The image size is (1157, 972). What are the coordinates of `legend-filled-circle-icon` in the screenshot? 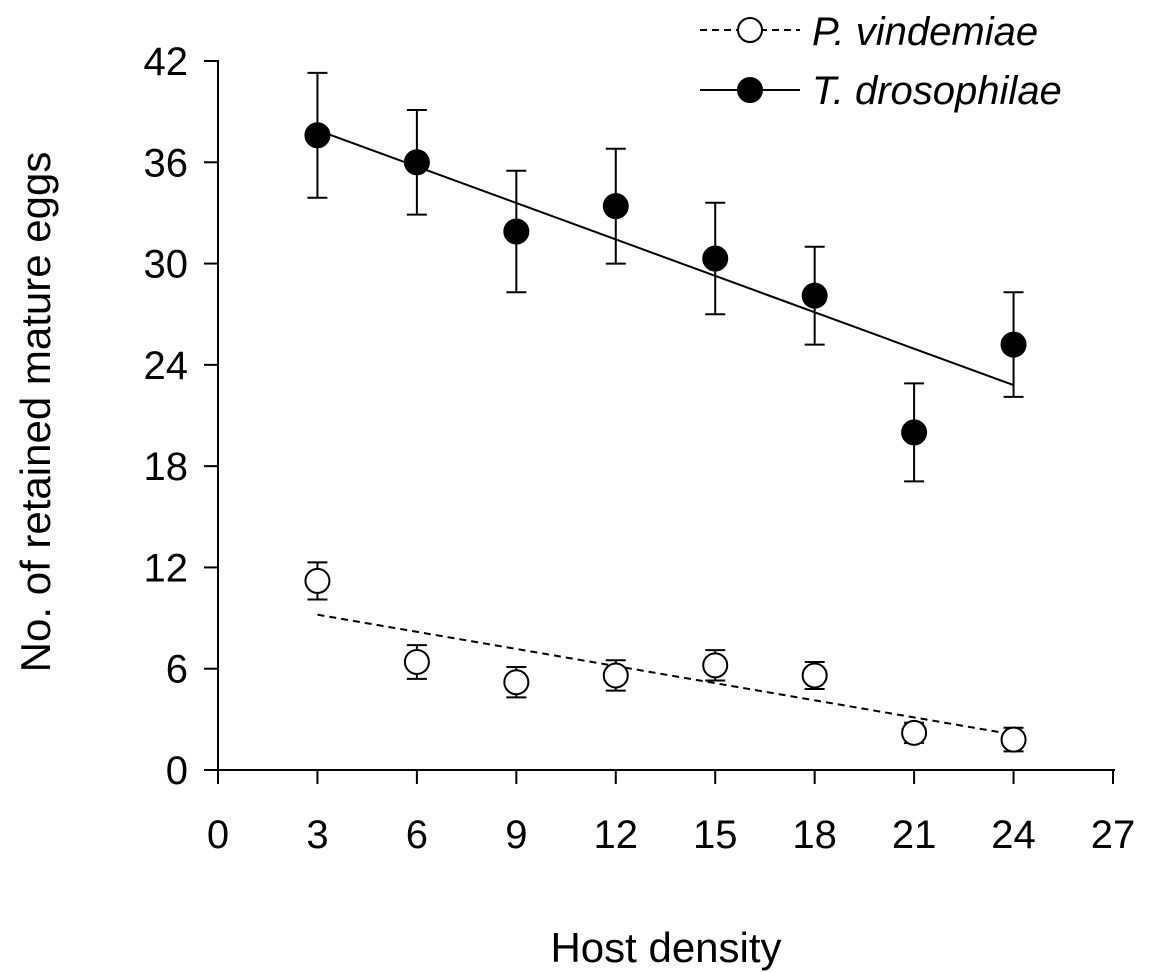 It's located at (750, 90).